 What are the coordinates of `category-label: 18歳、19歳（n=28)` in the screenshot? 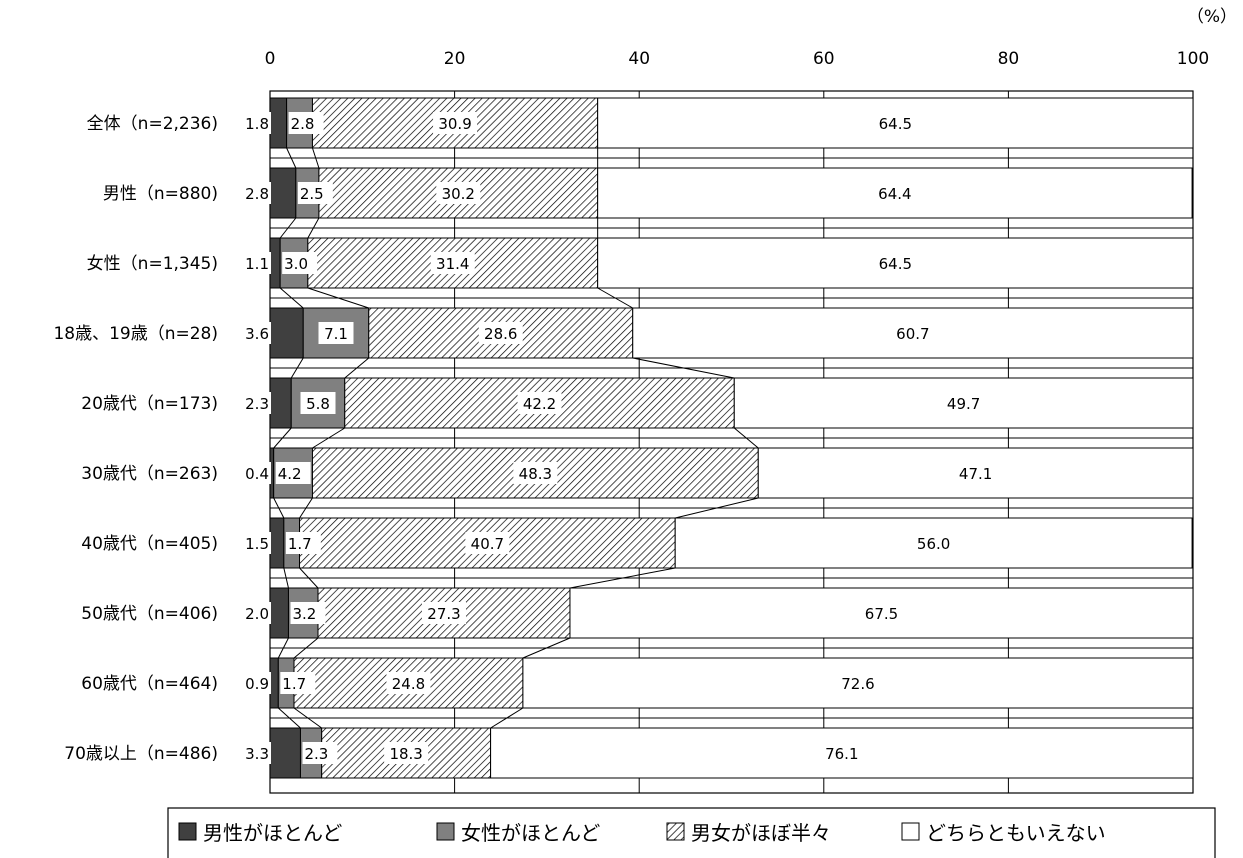 It's located at (135, 334).